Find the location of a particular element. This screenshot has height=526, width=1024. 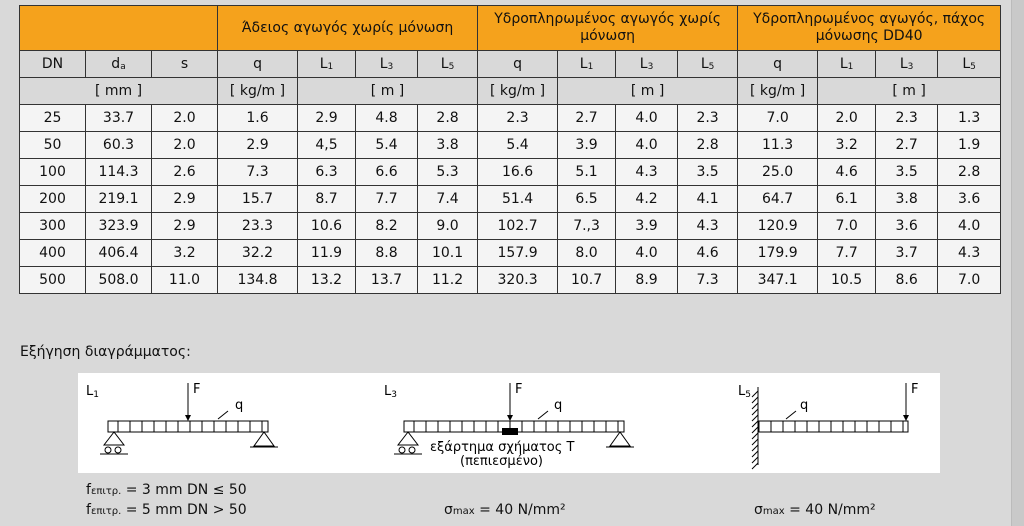

diagram-l1: L1 F q is located at coordinates (182, 418).